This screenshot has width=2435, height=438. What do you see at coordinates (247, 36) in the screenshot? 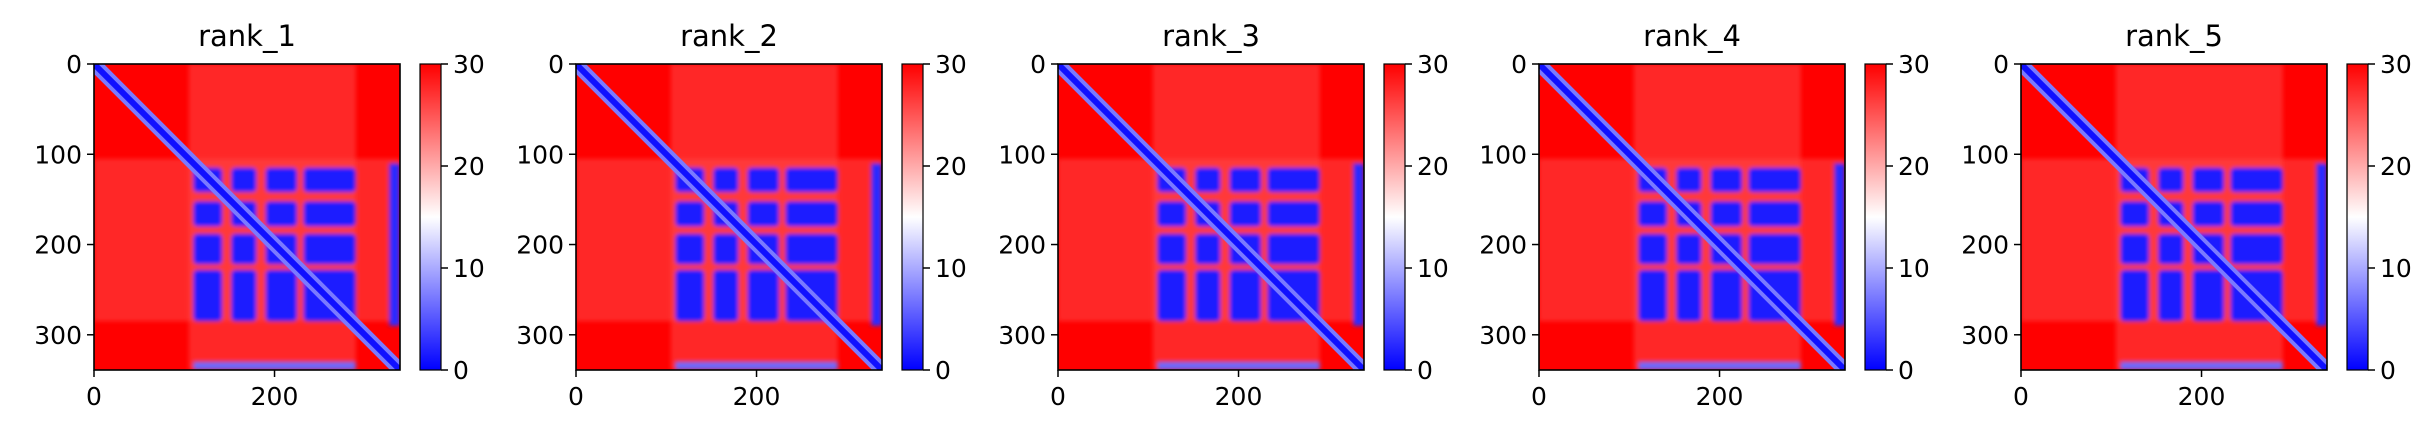
I see `panel-title: rank_1` at bounding box center [247, 36].